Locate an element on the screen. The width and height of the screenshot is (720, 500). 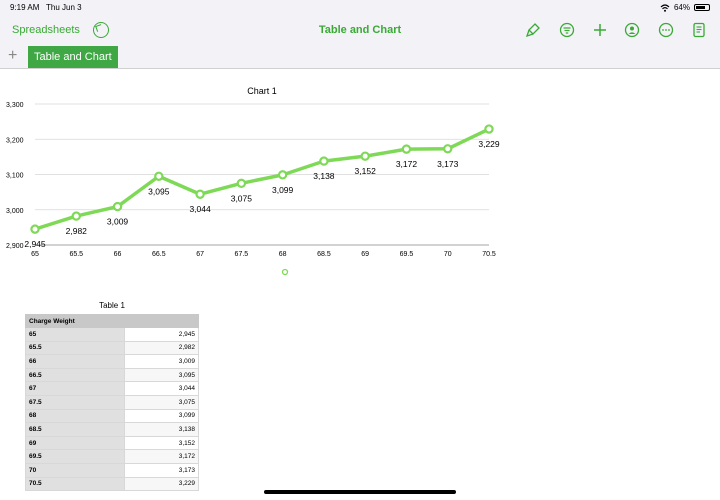
table-value-cell: 3,152 is located at coordinates (161, 443).